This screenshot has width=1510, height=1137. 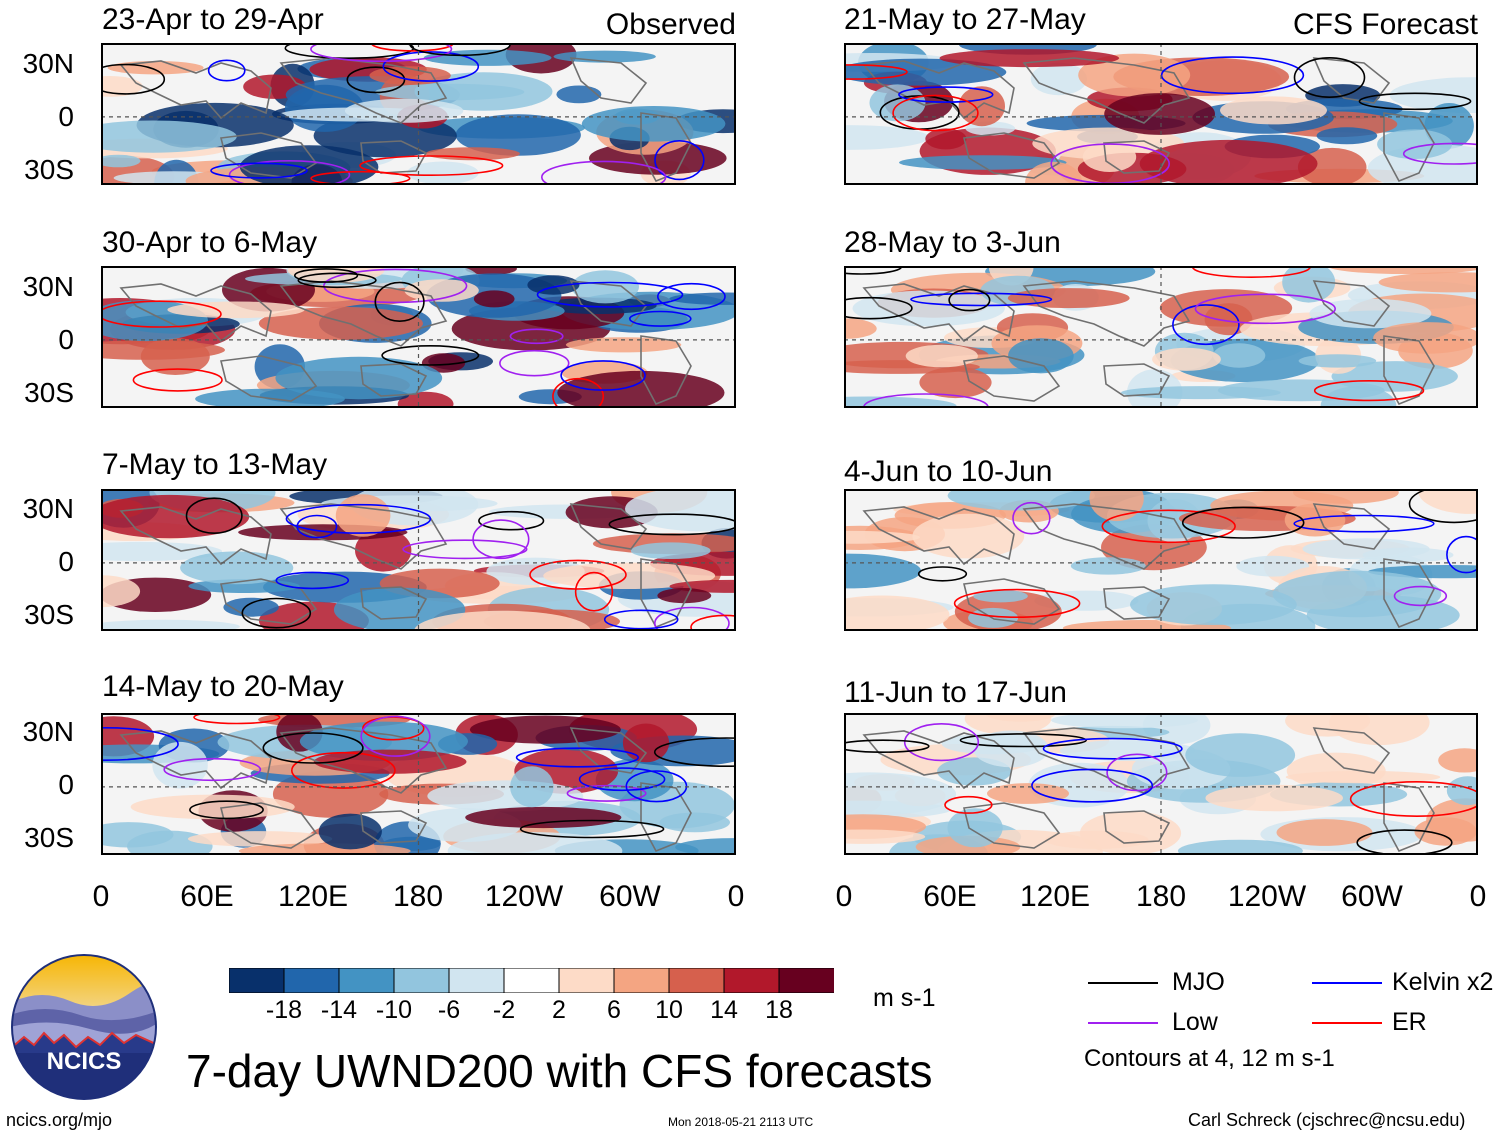 I want to click on colorbar-tick: 18, so click(x=779, y=1010).